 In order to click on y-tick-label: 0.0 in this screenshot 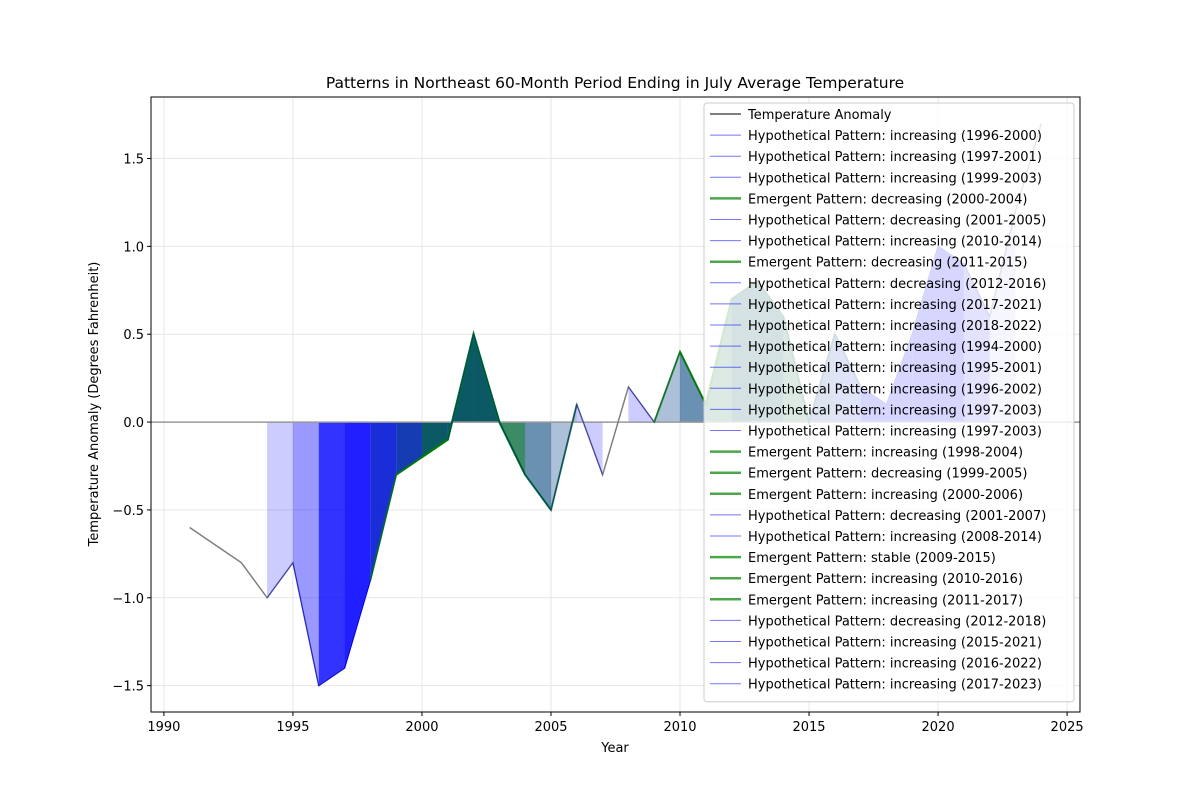, I will do `click(133, 423)`.